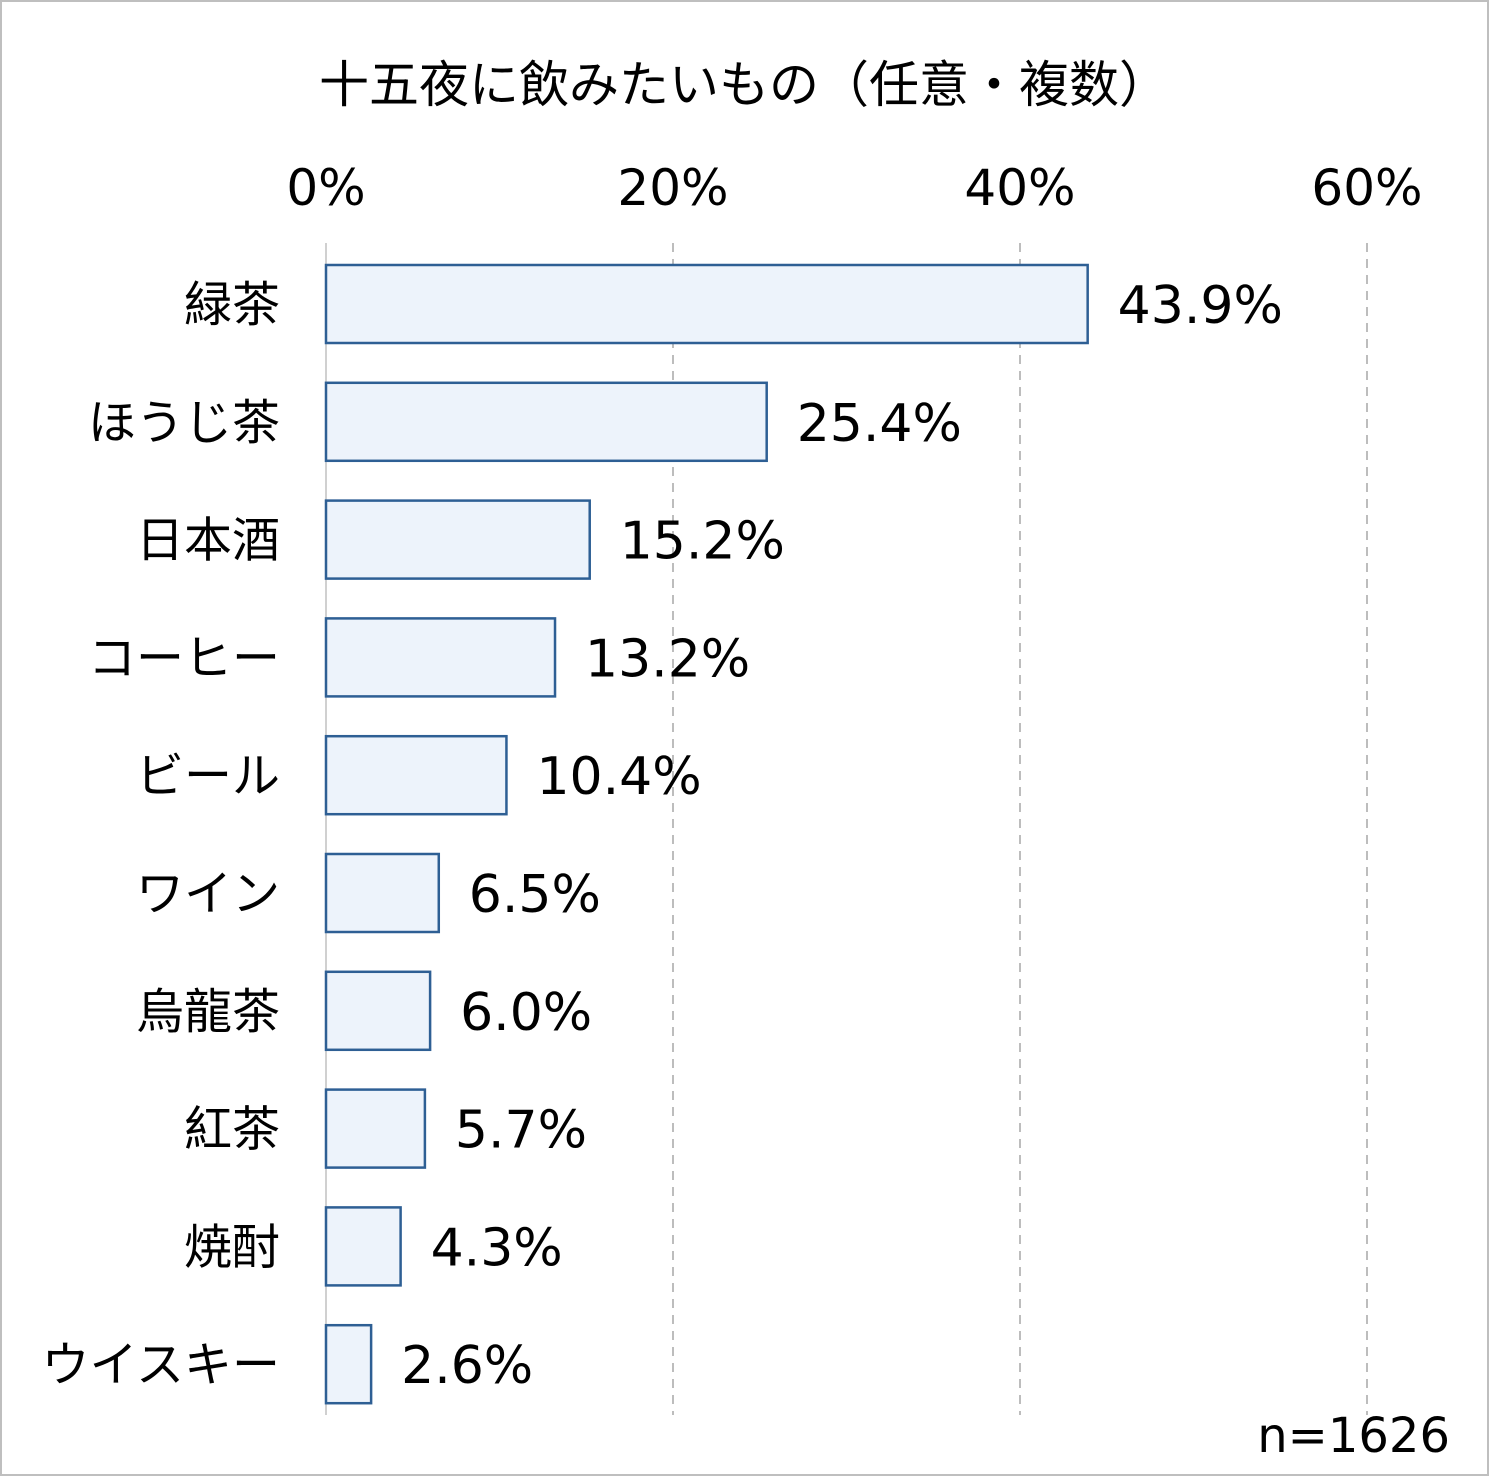 This screenshot has height=1476, width=1489. I want to click on category-label: ワイン, so click(208, 894).